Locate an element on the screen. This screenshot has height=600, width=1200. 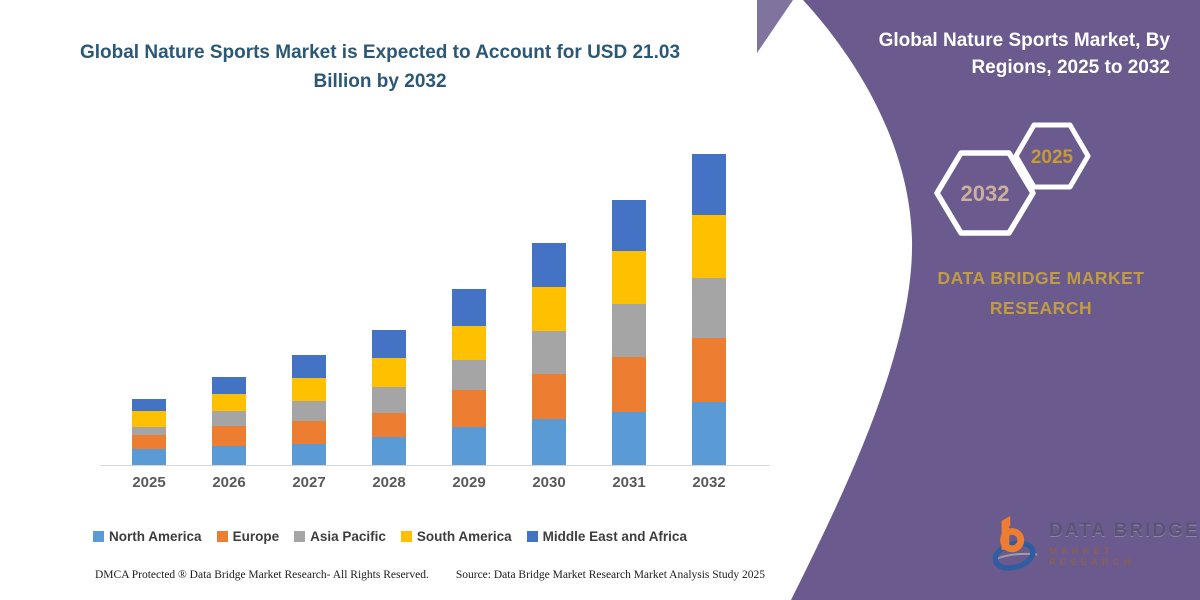
x-axis-label: 2028 is located at coordinates (389, 482).